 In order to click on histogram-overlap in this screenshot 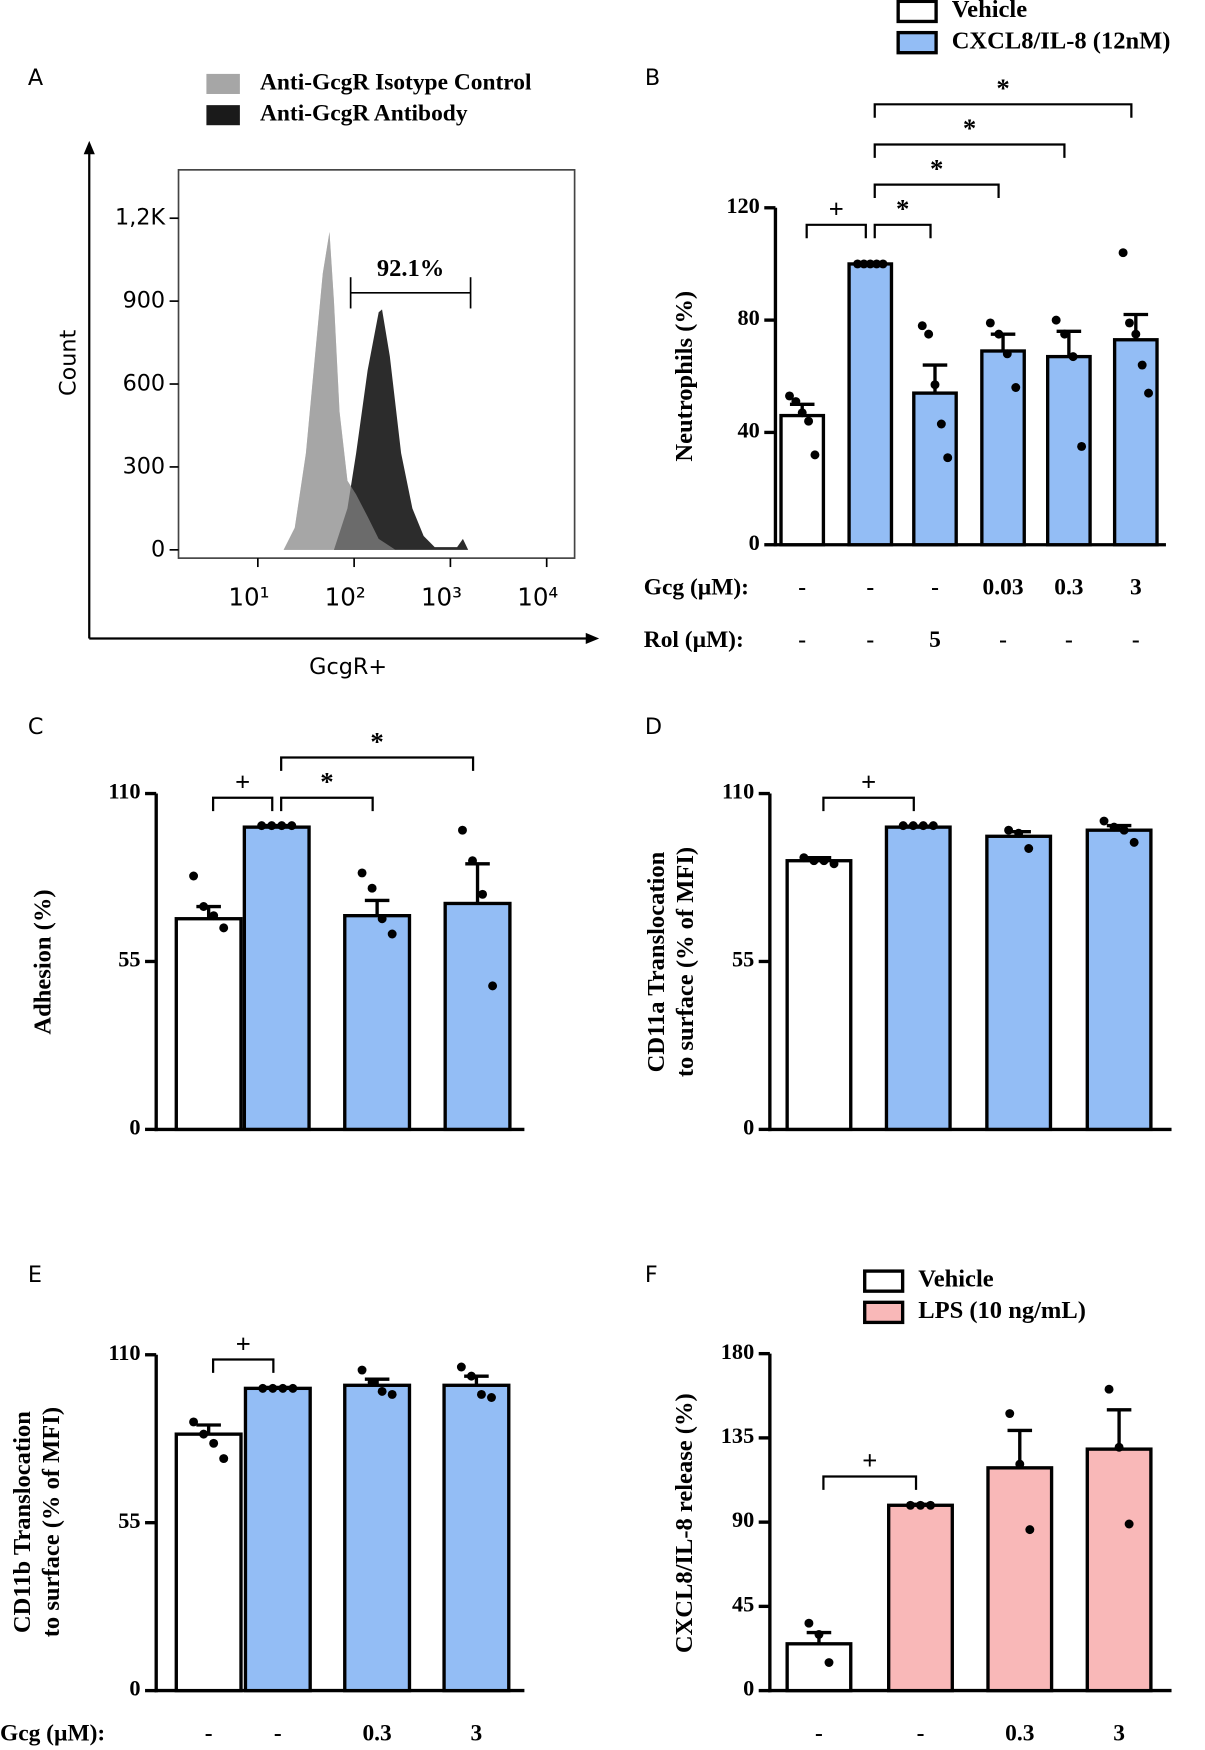, I will do `click(339, 390)`.